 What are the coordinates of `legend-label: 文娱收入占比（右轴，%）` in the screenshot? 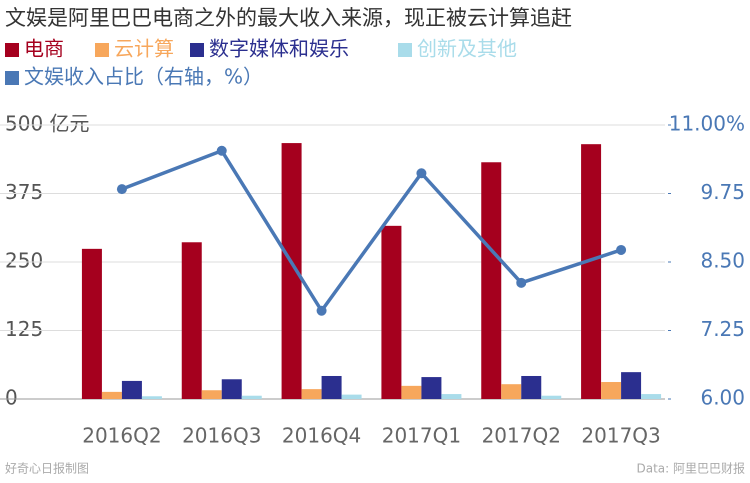 It's located at (143, 77).